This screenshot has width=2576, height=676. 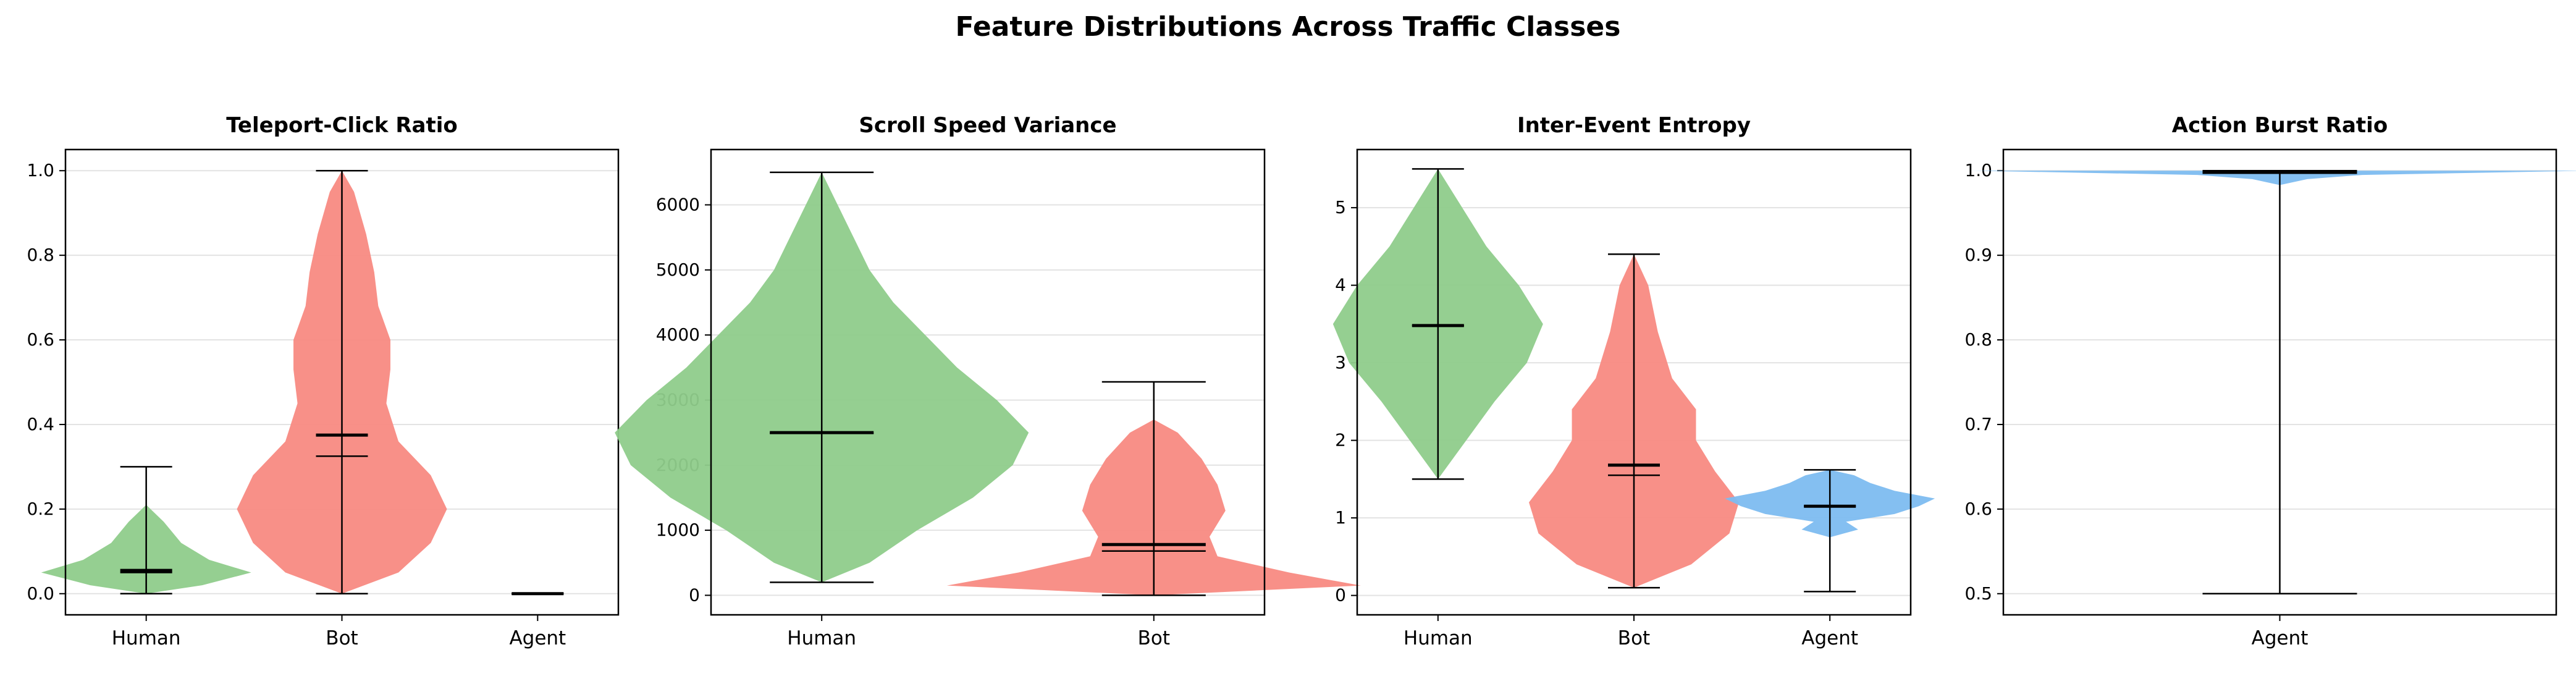 I want to click on y-tick-label: 4, so click(x=1340, y=285).